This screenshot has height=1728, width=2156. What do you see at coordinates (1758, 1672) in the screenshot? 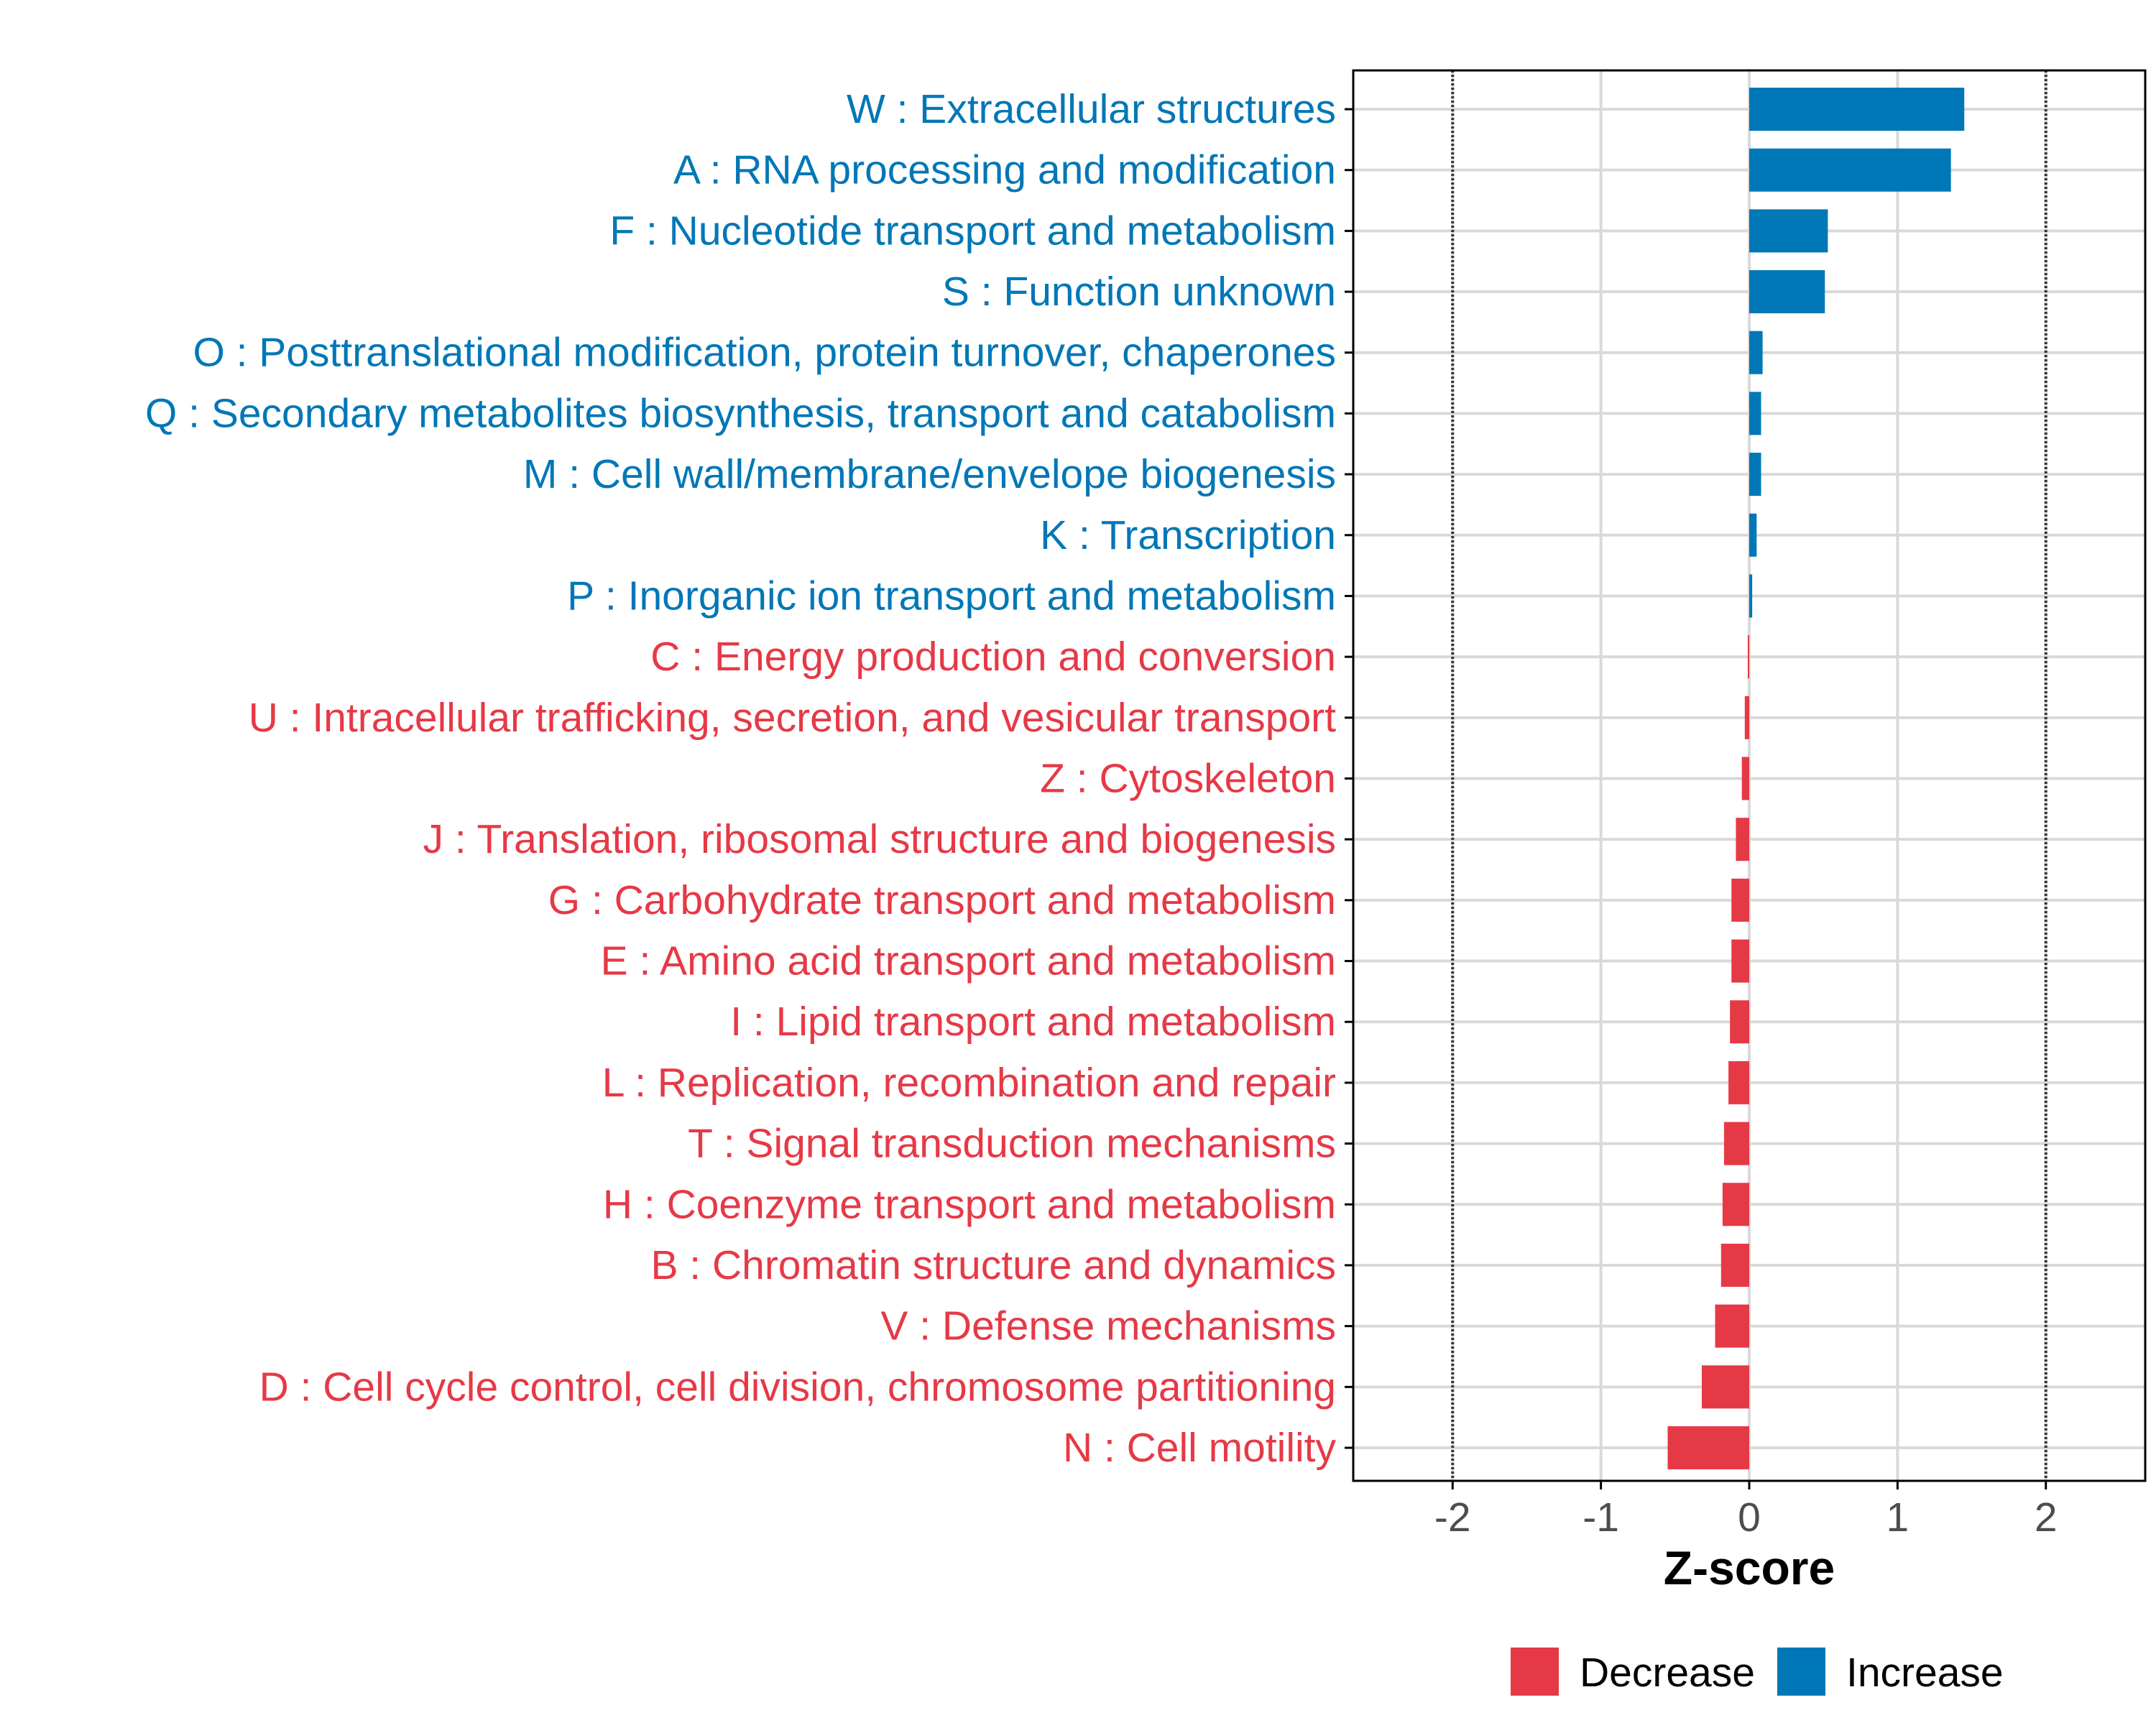
I see `legend: Decrease Increase` at bounding box center [1758, 1672].